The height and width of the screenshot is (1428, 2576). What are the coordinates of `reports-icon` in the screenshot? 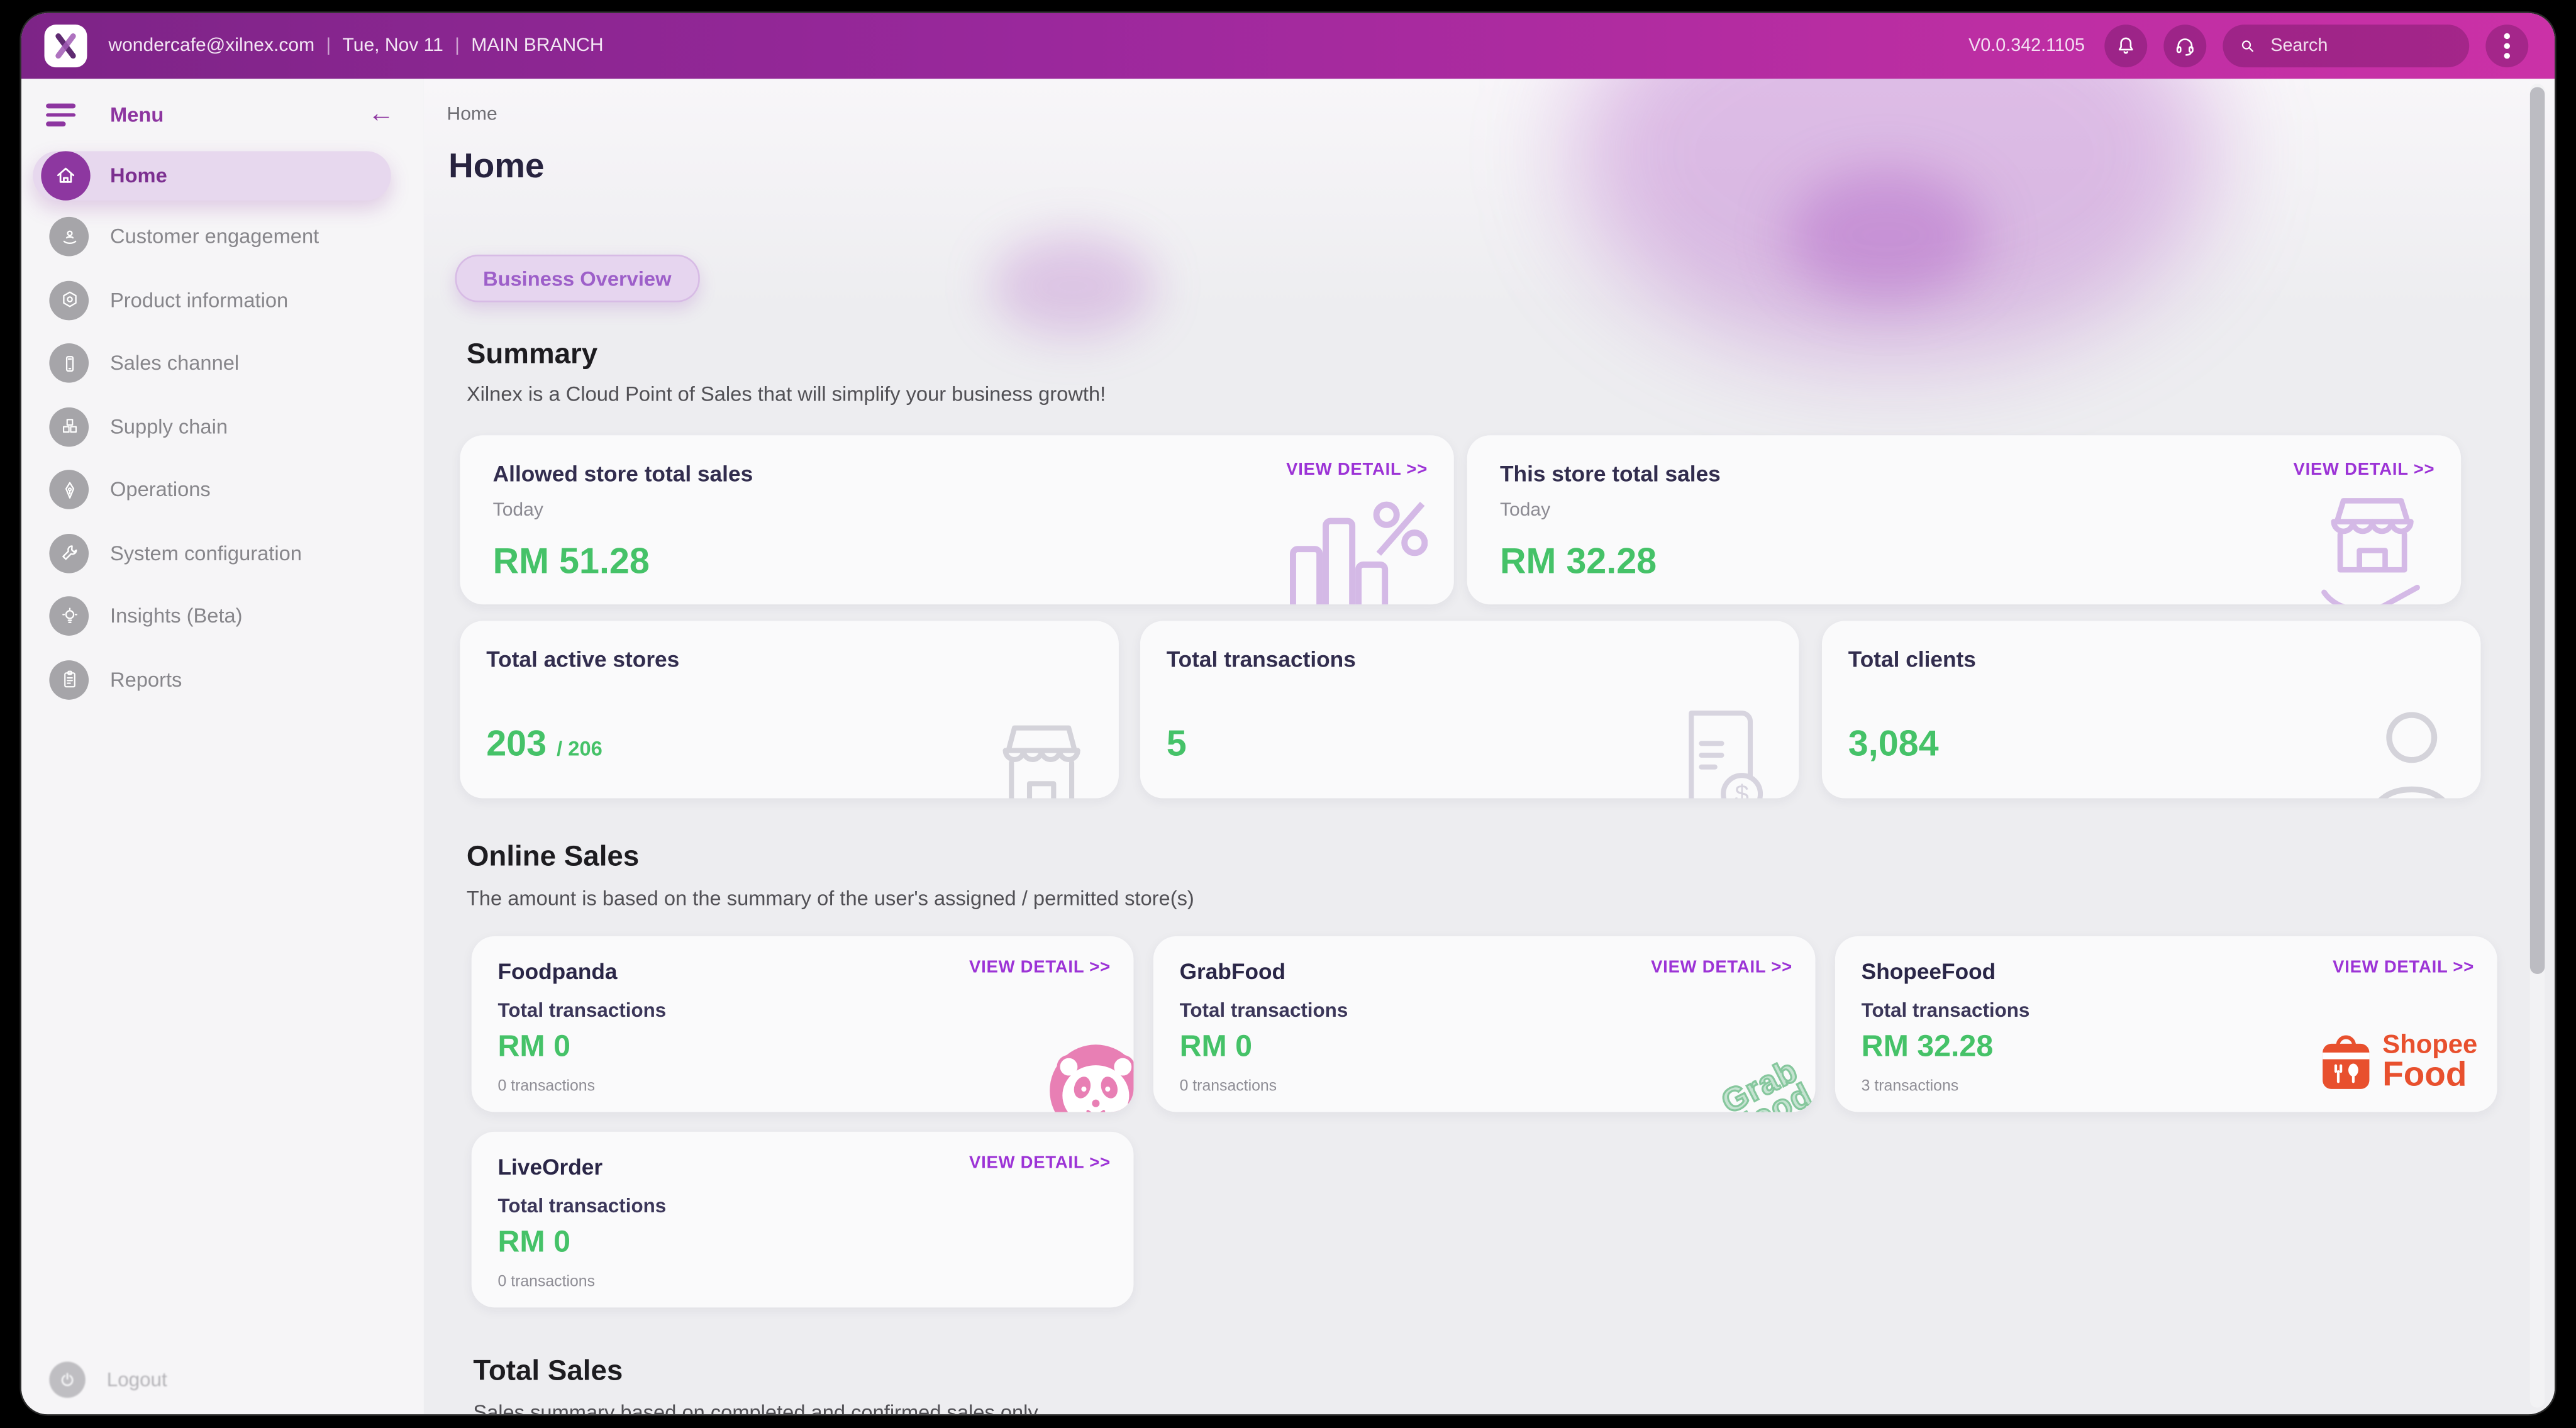 It's located at (69, 680).